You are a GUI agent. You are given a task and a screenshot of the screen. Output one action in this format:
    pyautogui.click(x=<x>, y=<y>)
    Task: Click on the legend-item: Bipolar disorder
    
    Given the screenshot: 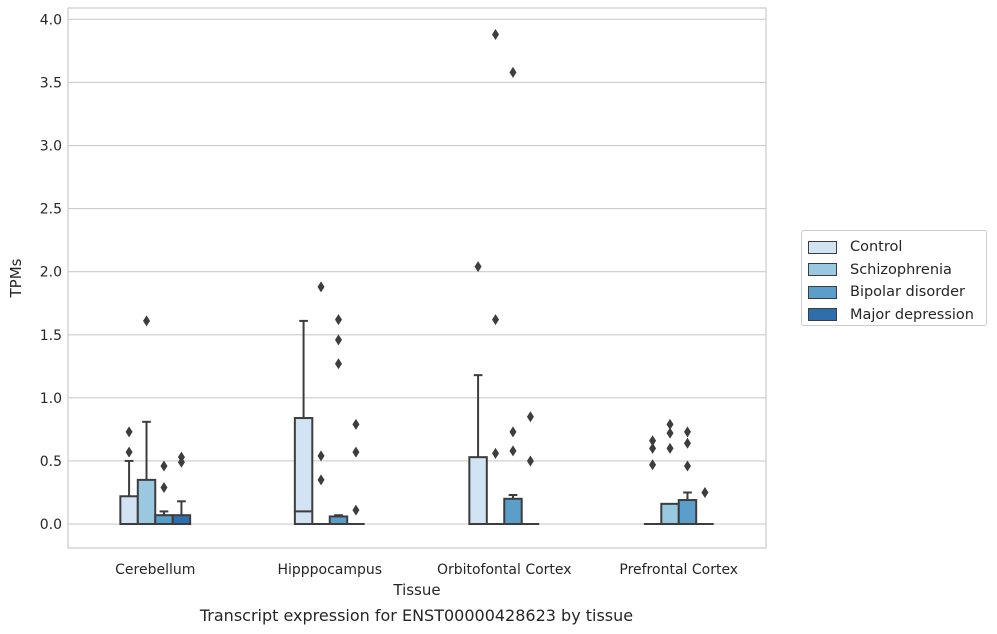 What is the action you would take?
    pyautogui.click(x=897, y=292)
    